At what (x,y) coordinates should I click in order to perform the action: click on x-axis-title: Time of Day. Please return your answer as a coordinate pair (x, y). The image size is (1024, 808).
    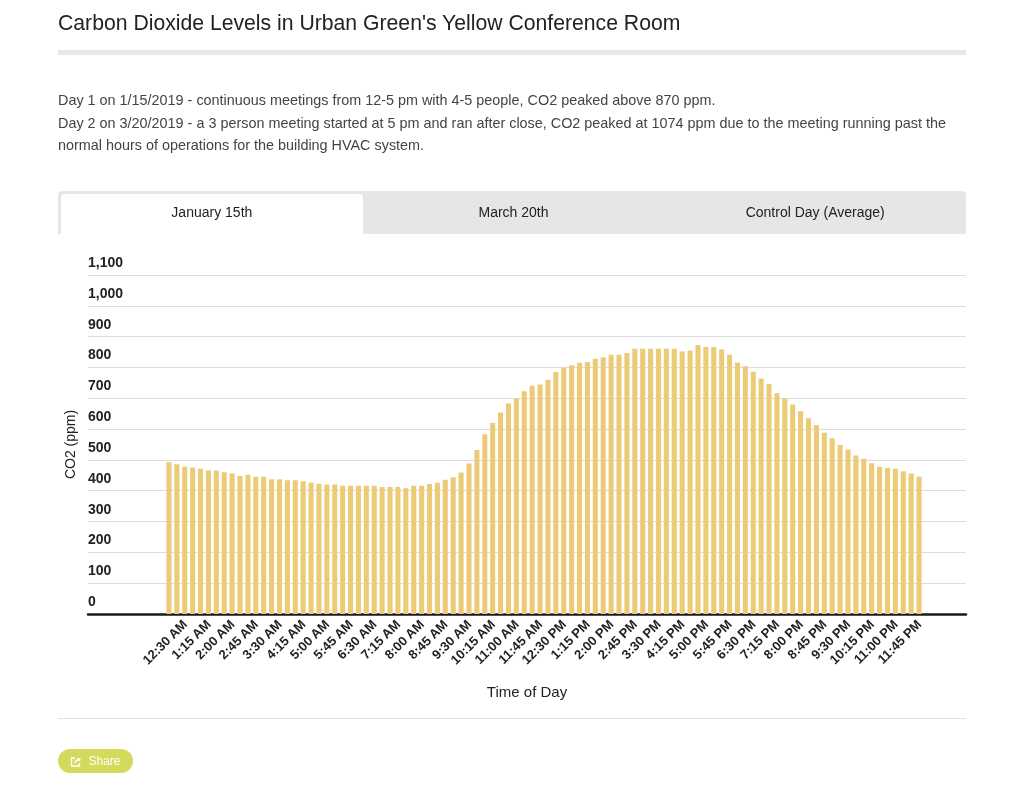
    Looking at the image, I should click on (527, 691).